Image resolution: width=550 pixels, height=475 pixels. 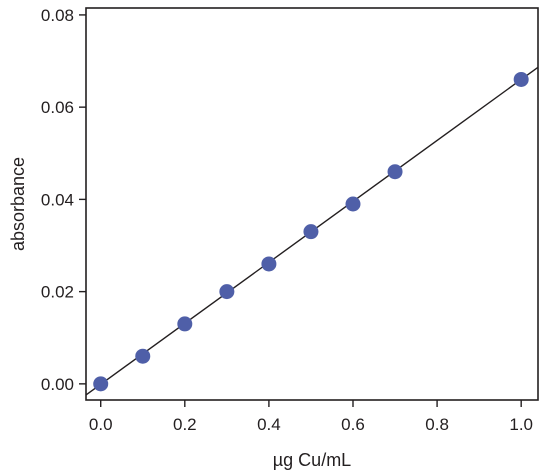 I want to click on y-tick-label: 0.04, so click(x=57, y=199).